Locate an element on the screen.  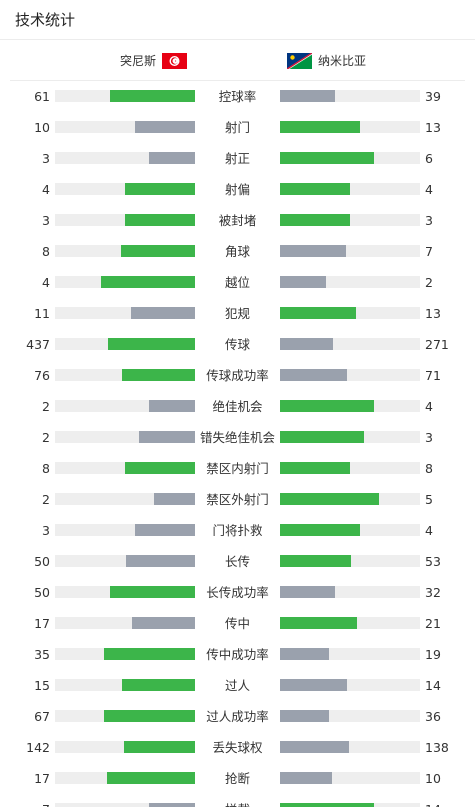
stat-row: 437 传球 271 is located at coordinates (237, 344).